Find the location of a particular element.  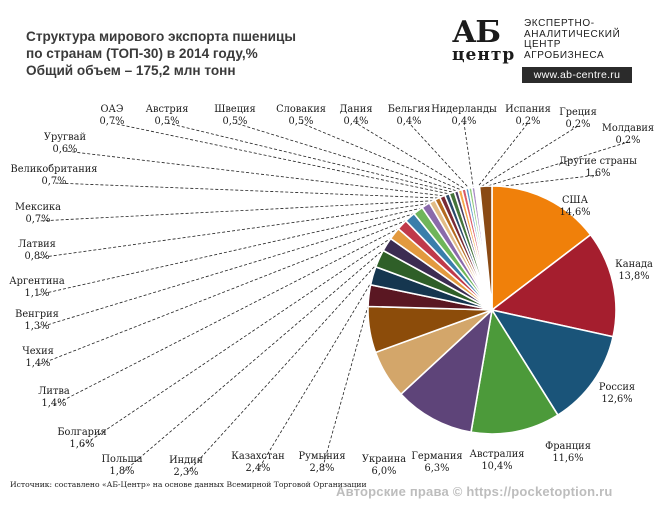

slice-value-уругвай: 0,6% is located at coordinates (65, 149).